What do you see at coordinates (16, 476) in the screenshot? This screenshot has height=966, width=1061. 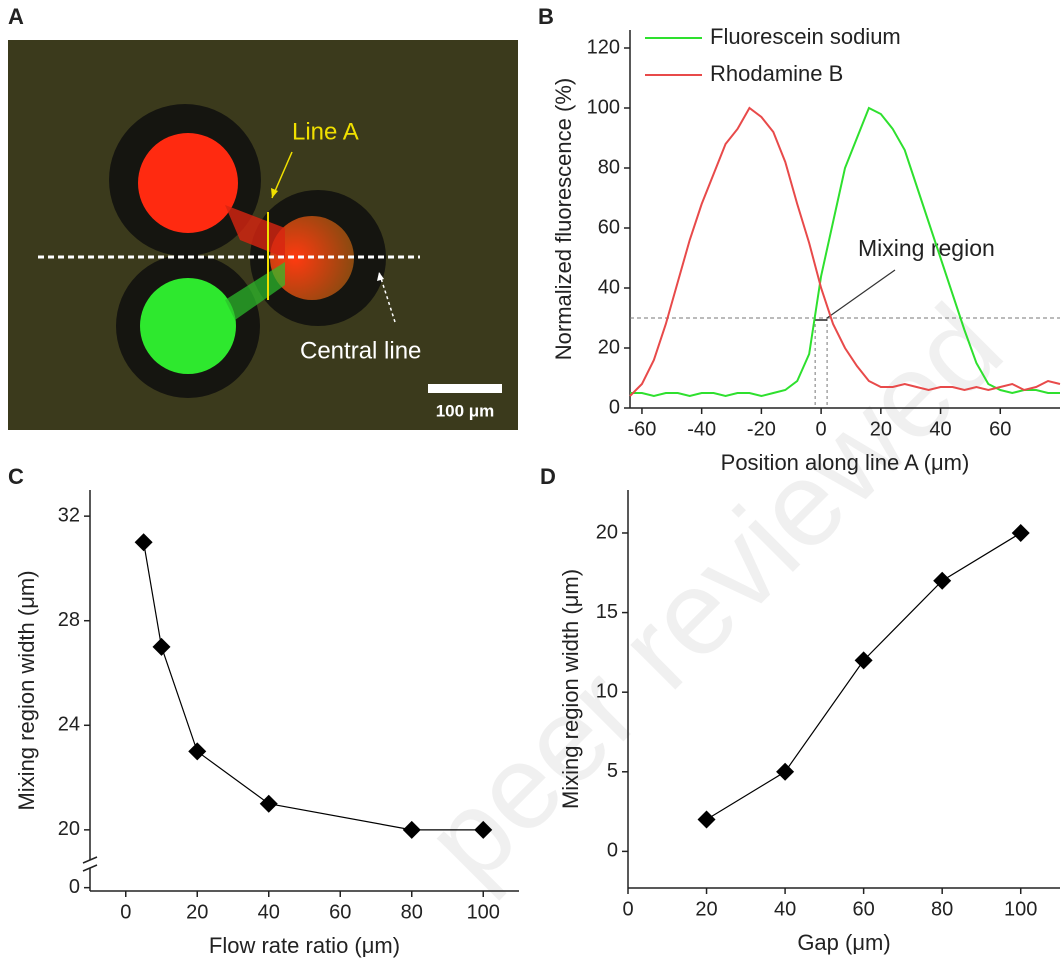 I see `panel-label: C` at bounding box center [16, 476].